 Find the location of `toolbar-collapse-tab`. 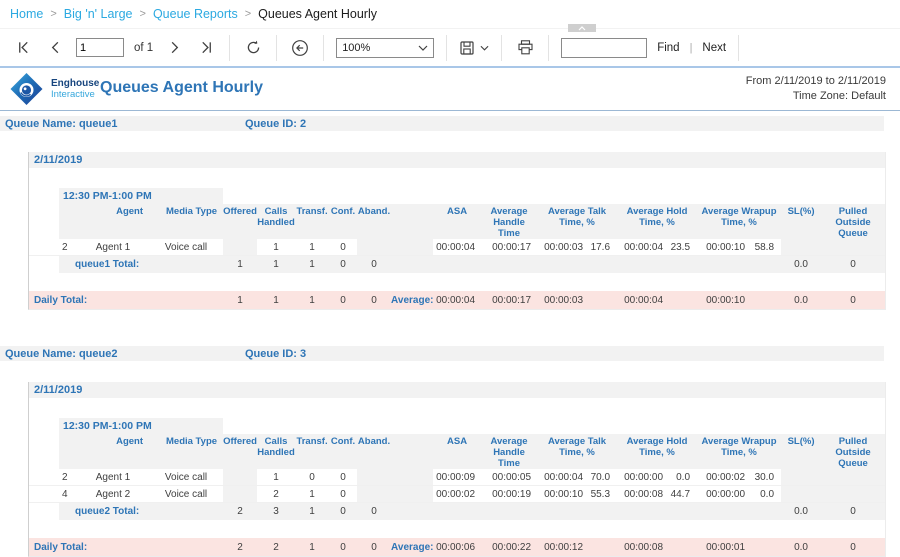

toolbar-collapse-tab is located at coordinates (582, 28).